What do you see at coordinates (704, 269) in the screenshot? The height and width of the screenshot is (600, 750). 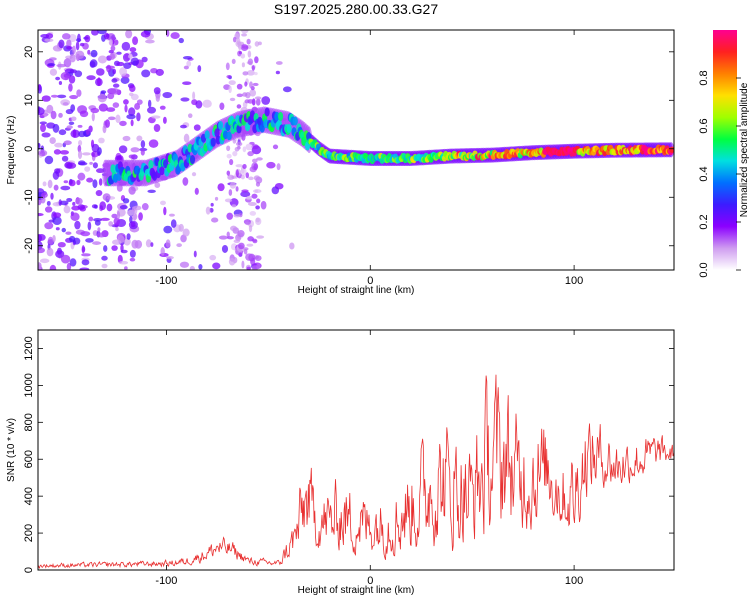 I see `colorbar-tick-label: 0.0` at bounding box center [704, 269].